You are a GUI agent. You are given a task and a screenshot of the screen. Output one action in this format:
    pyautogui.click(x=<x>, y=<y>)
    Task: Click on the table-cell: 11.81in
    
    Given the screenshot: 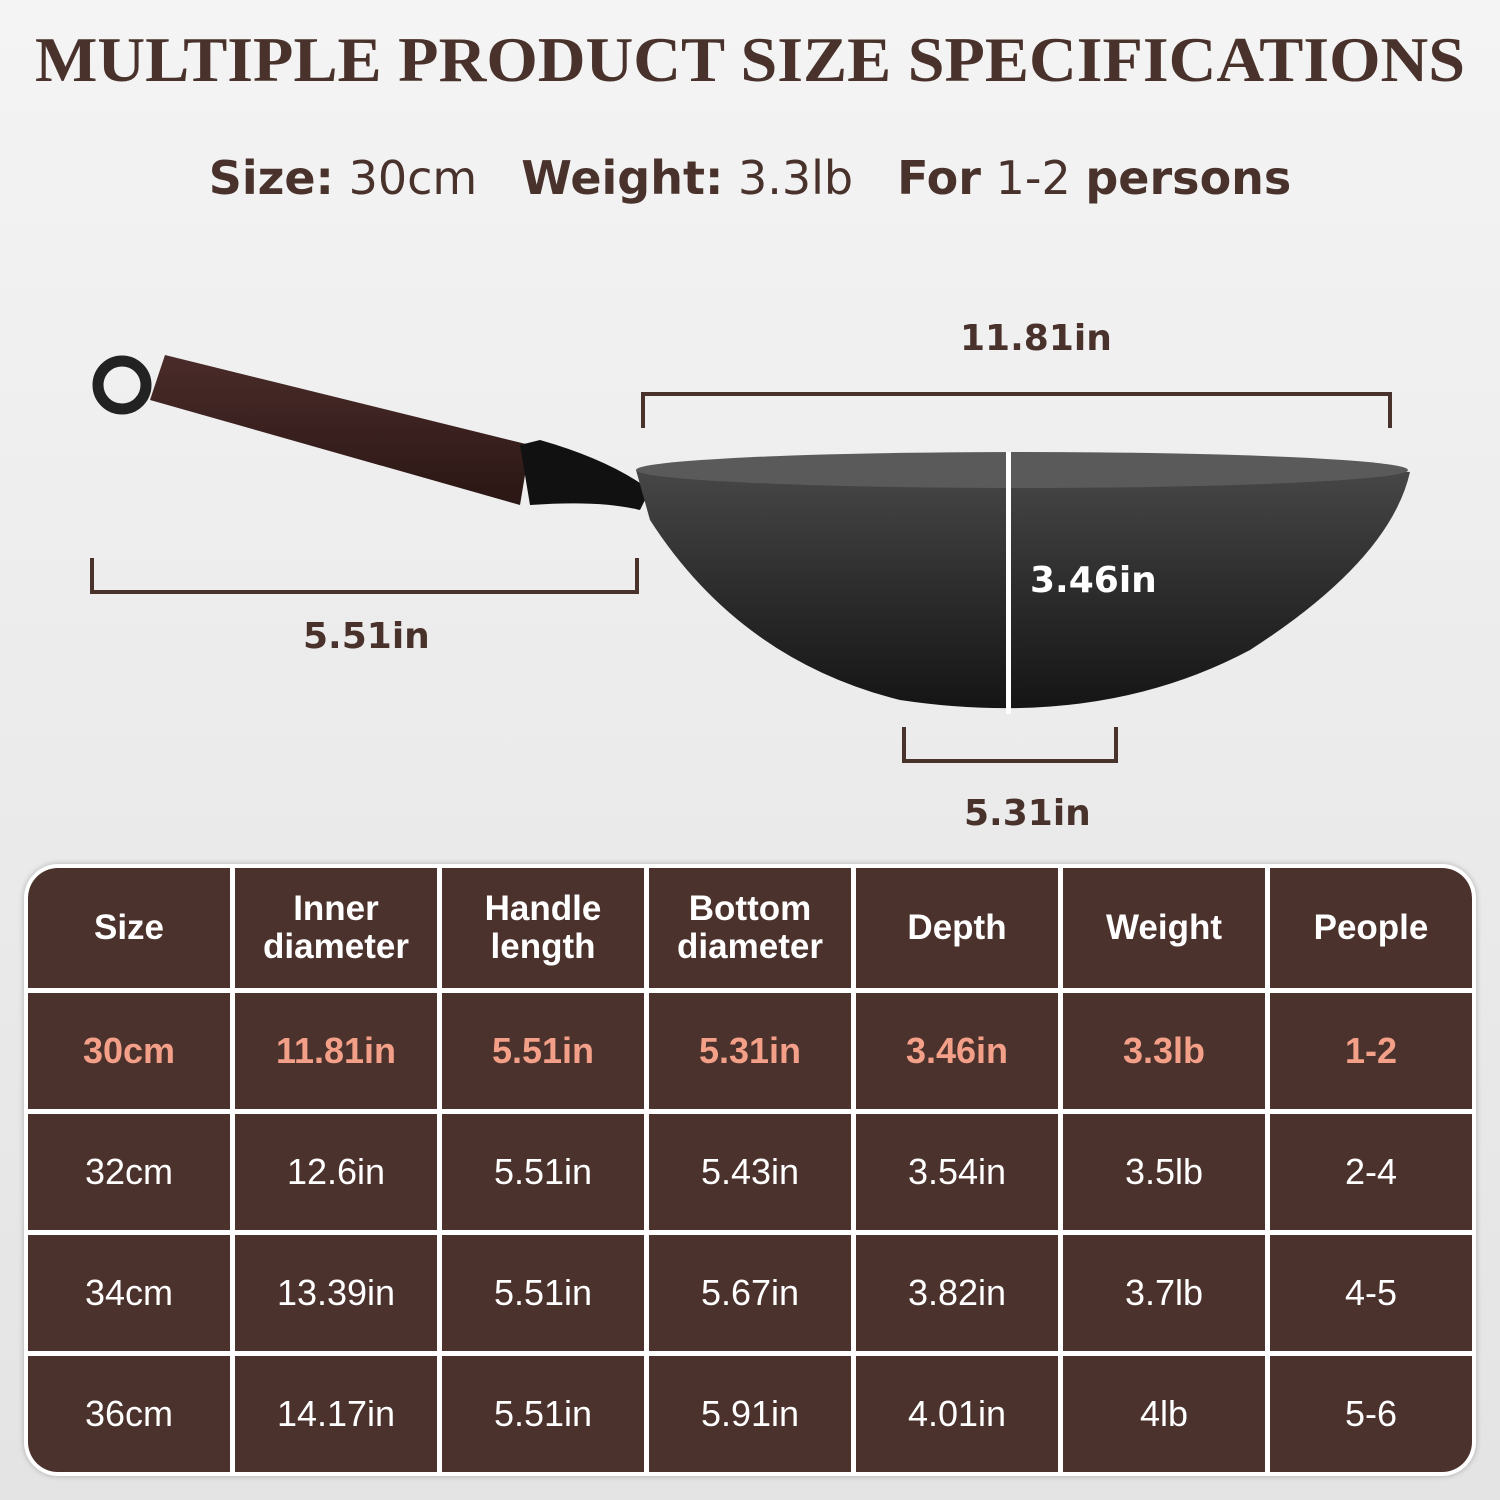 What is the action you would take?
    pyautogui.click(x=336, y=1051)
    